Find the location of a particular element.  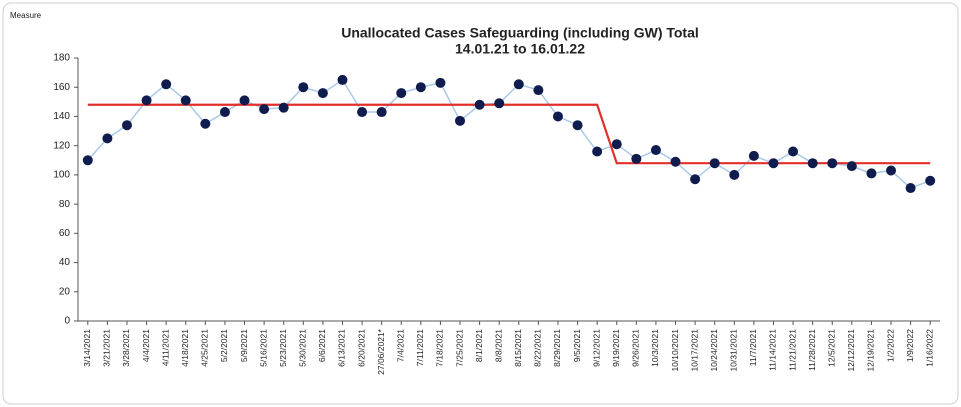

x-tick-label: 8/29/2021 is located at coordinates (557, 348).